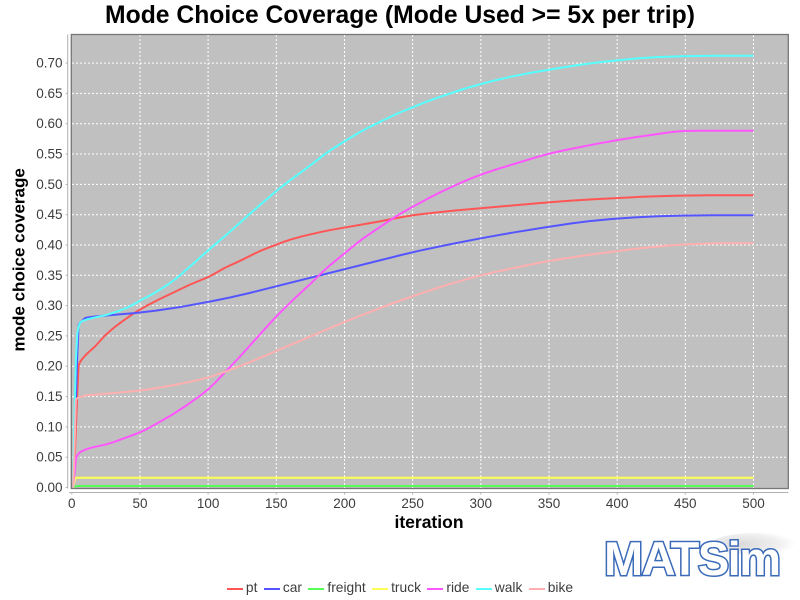 The image size is (800, 600). I want to click on svg-text: 0.45, so click(49, 214).